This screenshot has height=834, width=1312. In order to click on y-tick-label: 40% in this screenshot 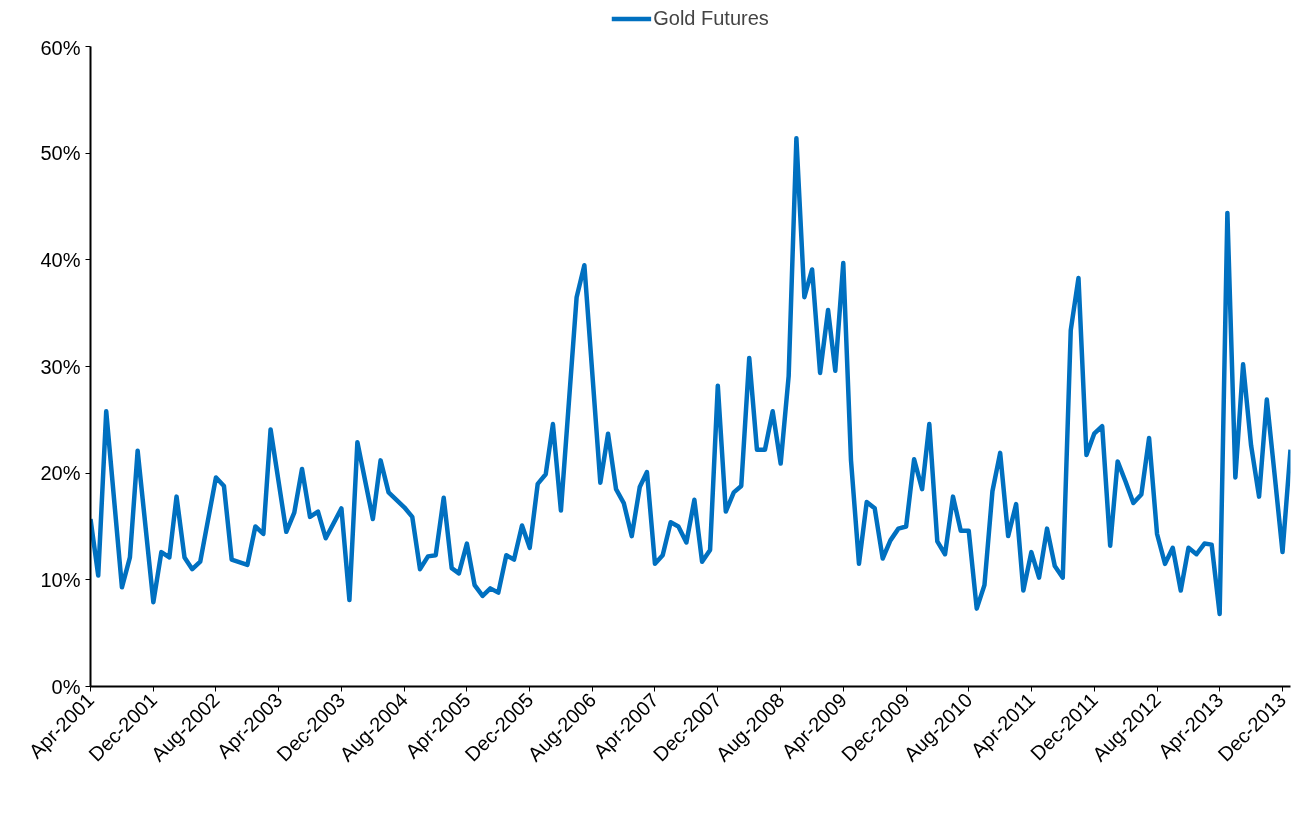, I will do `click(60, 259)`.